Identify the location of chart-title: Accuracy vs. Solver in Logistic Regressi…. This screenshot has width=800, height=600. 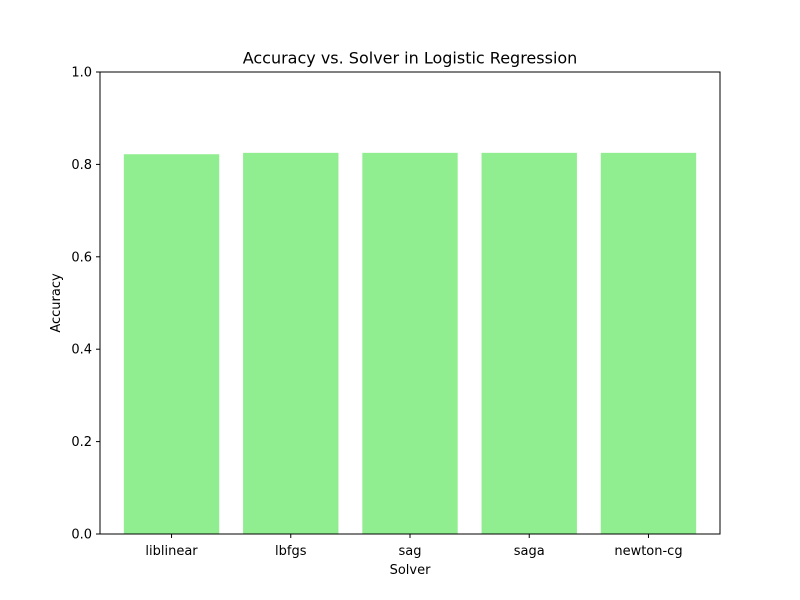
(410, 58).